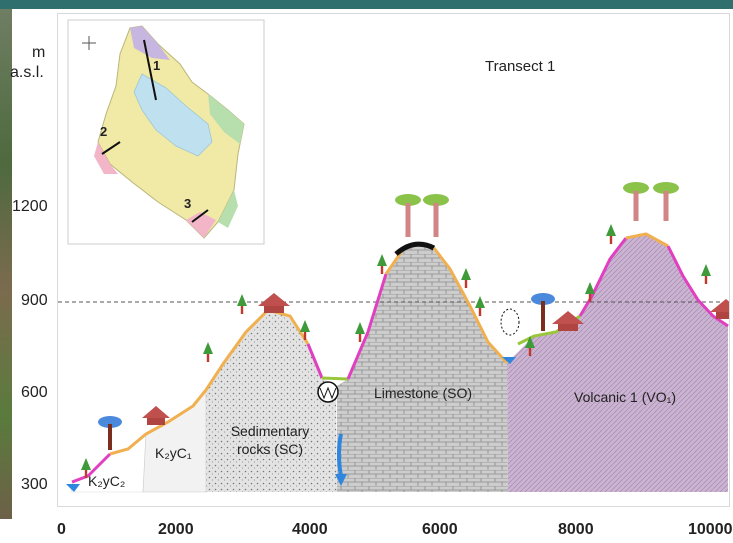 Image resolution: width=733 pixels, height=543 pixels. I want to click on x-tick-2000: 2000, so click(176, 529).